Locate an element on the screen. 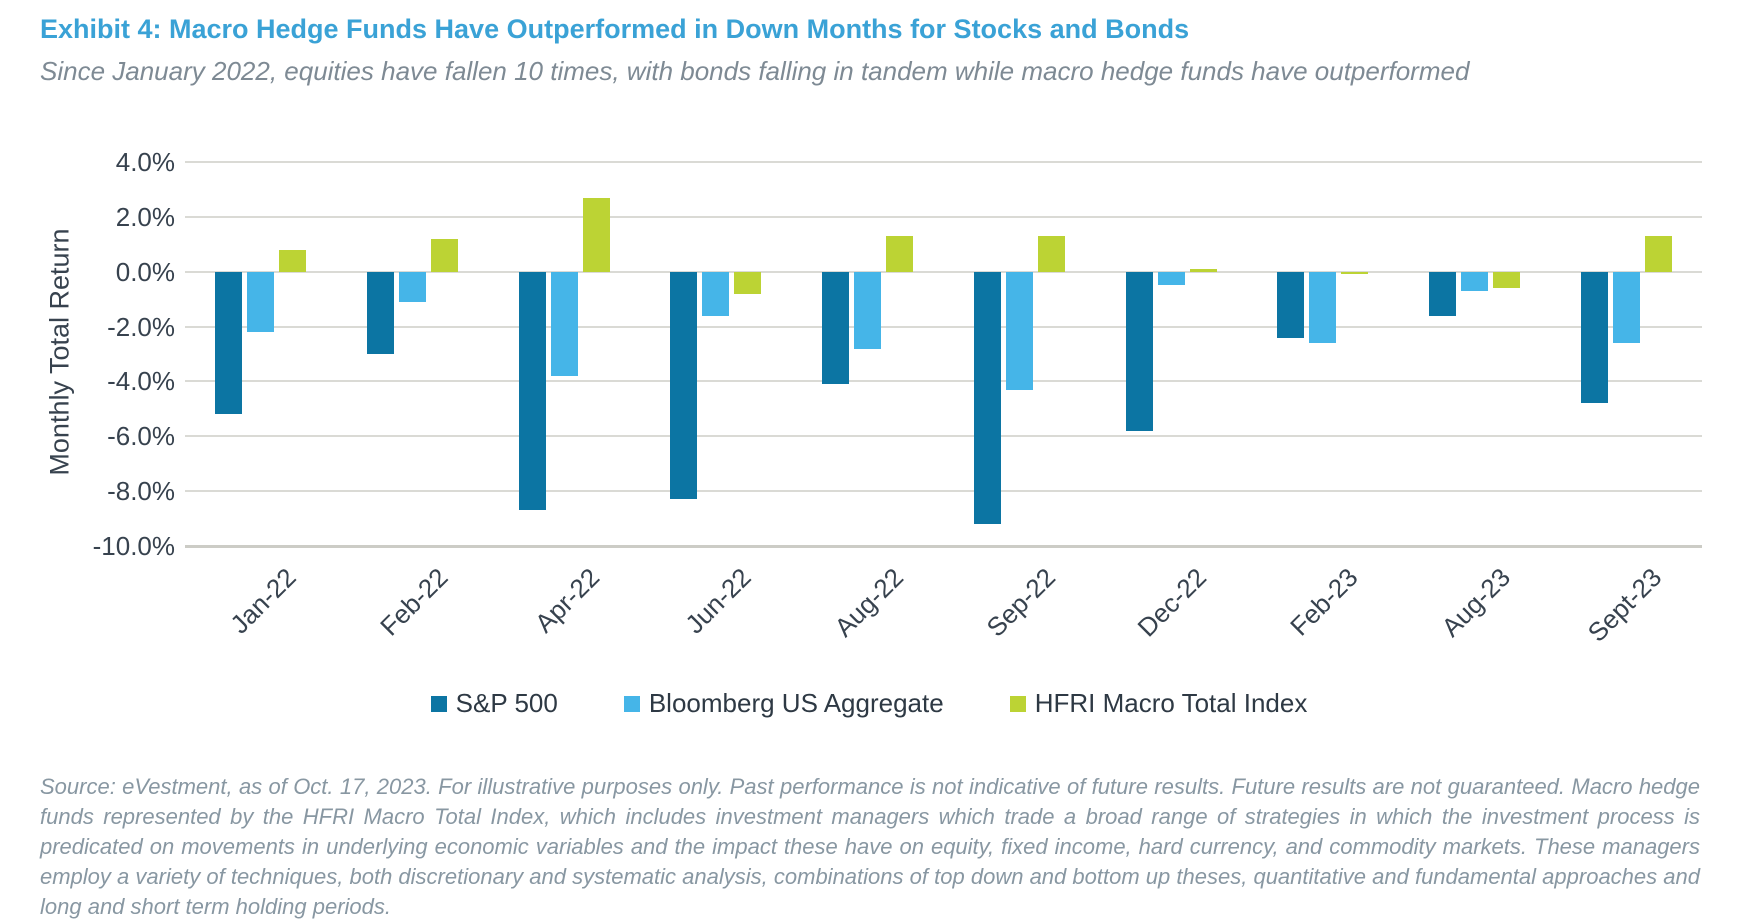 Image resolution: width=1738 pixels, height=920 pixels. y-axis-tick-label: -10.0% is located at coordinates (133, 546).